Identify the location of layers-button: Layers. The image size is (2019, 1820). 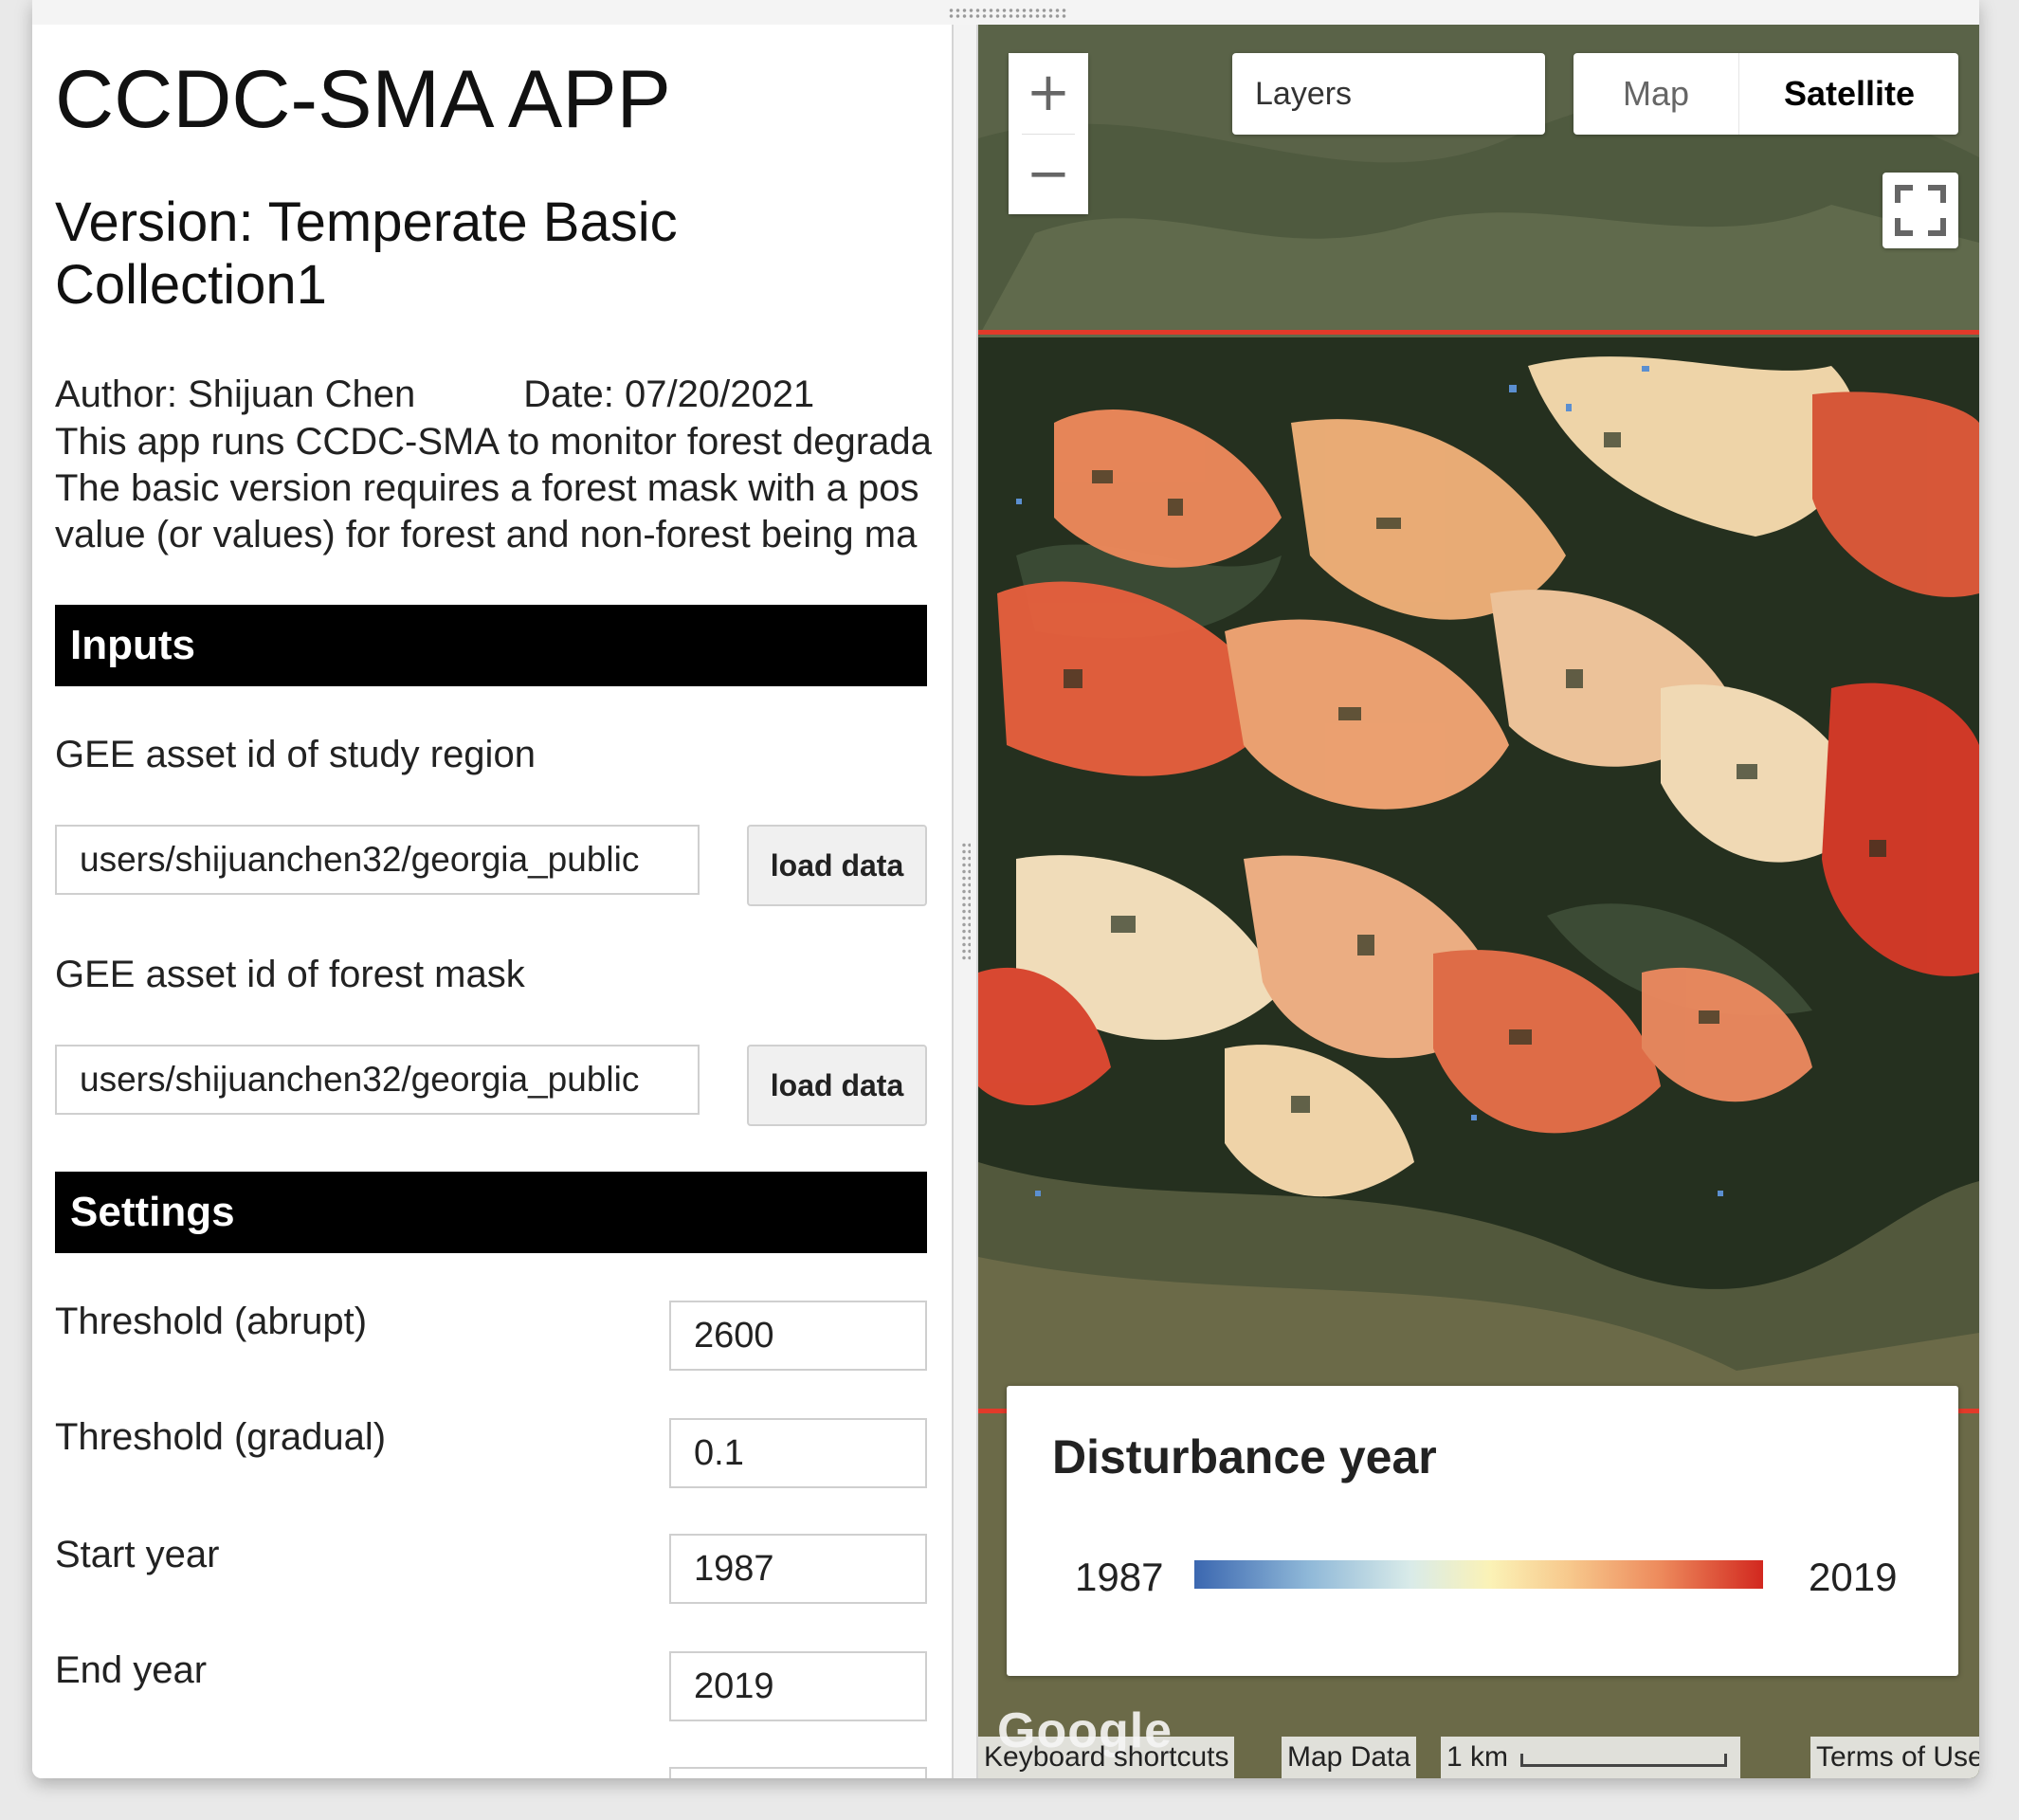
(1388, 94).